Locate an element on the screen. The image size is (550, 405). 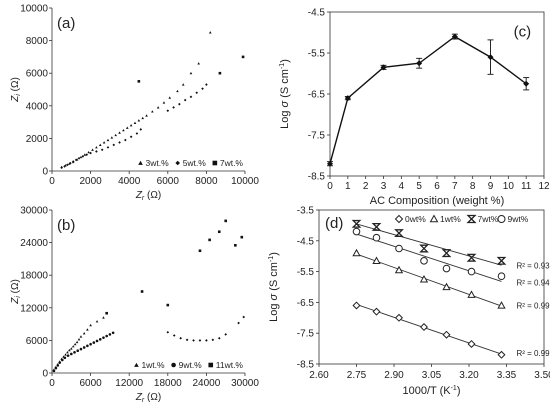
series-7wt.% is located at coordinates (191, 69).